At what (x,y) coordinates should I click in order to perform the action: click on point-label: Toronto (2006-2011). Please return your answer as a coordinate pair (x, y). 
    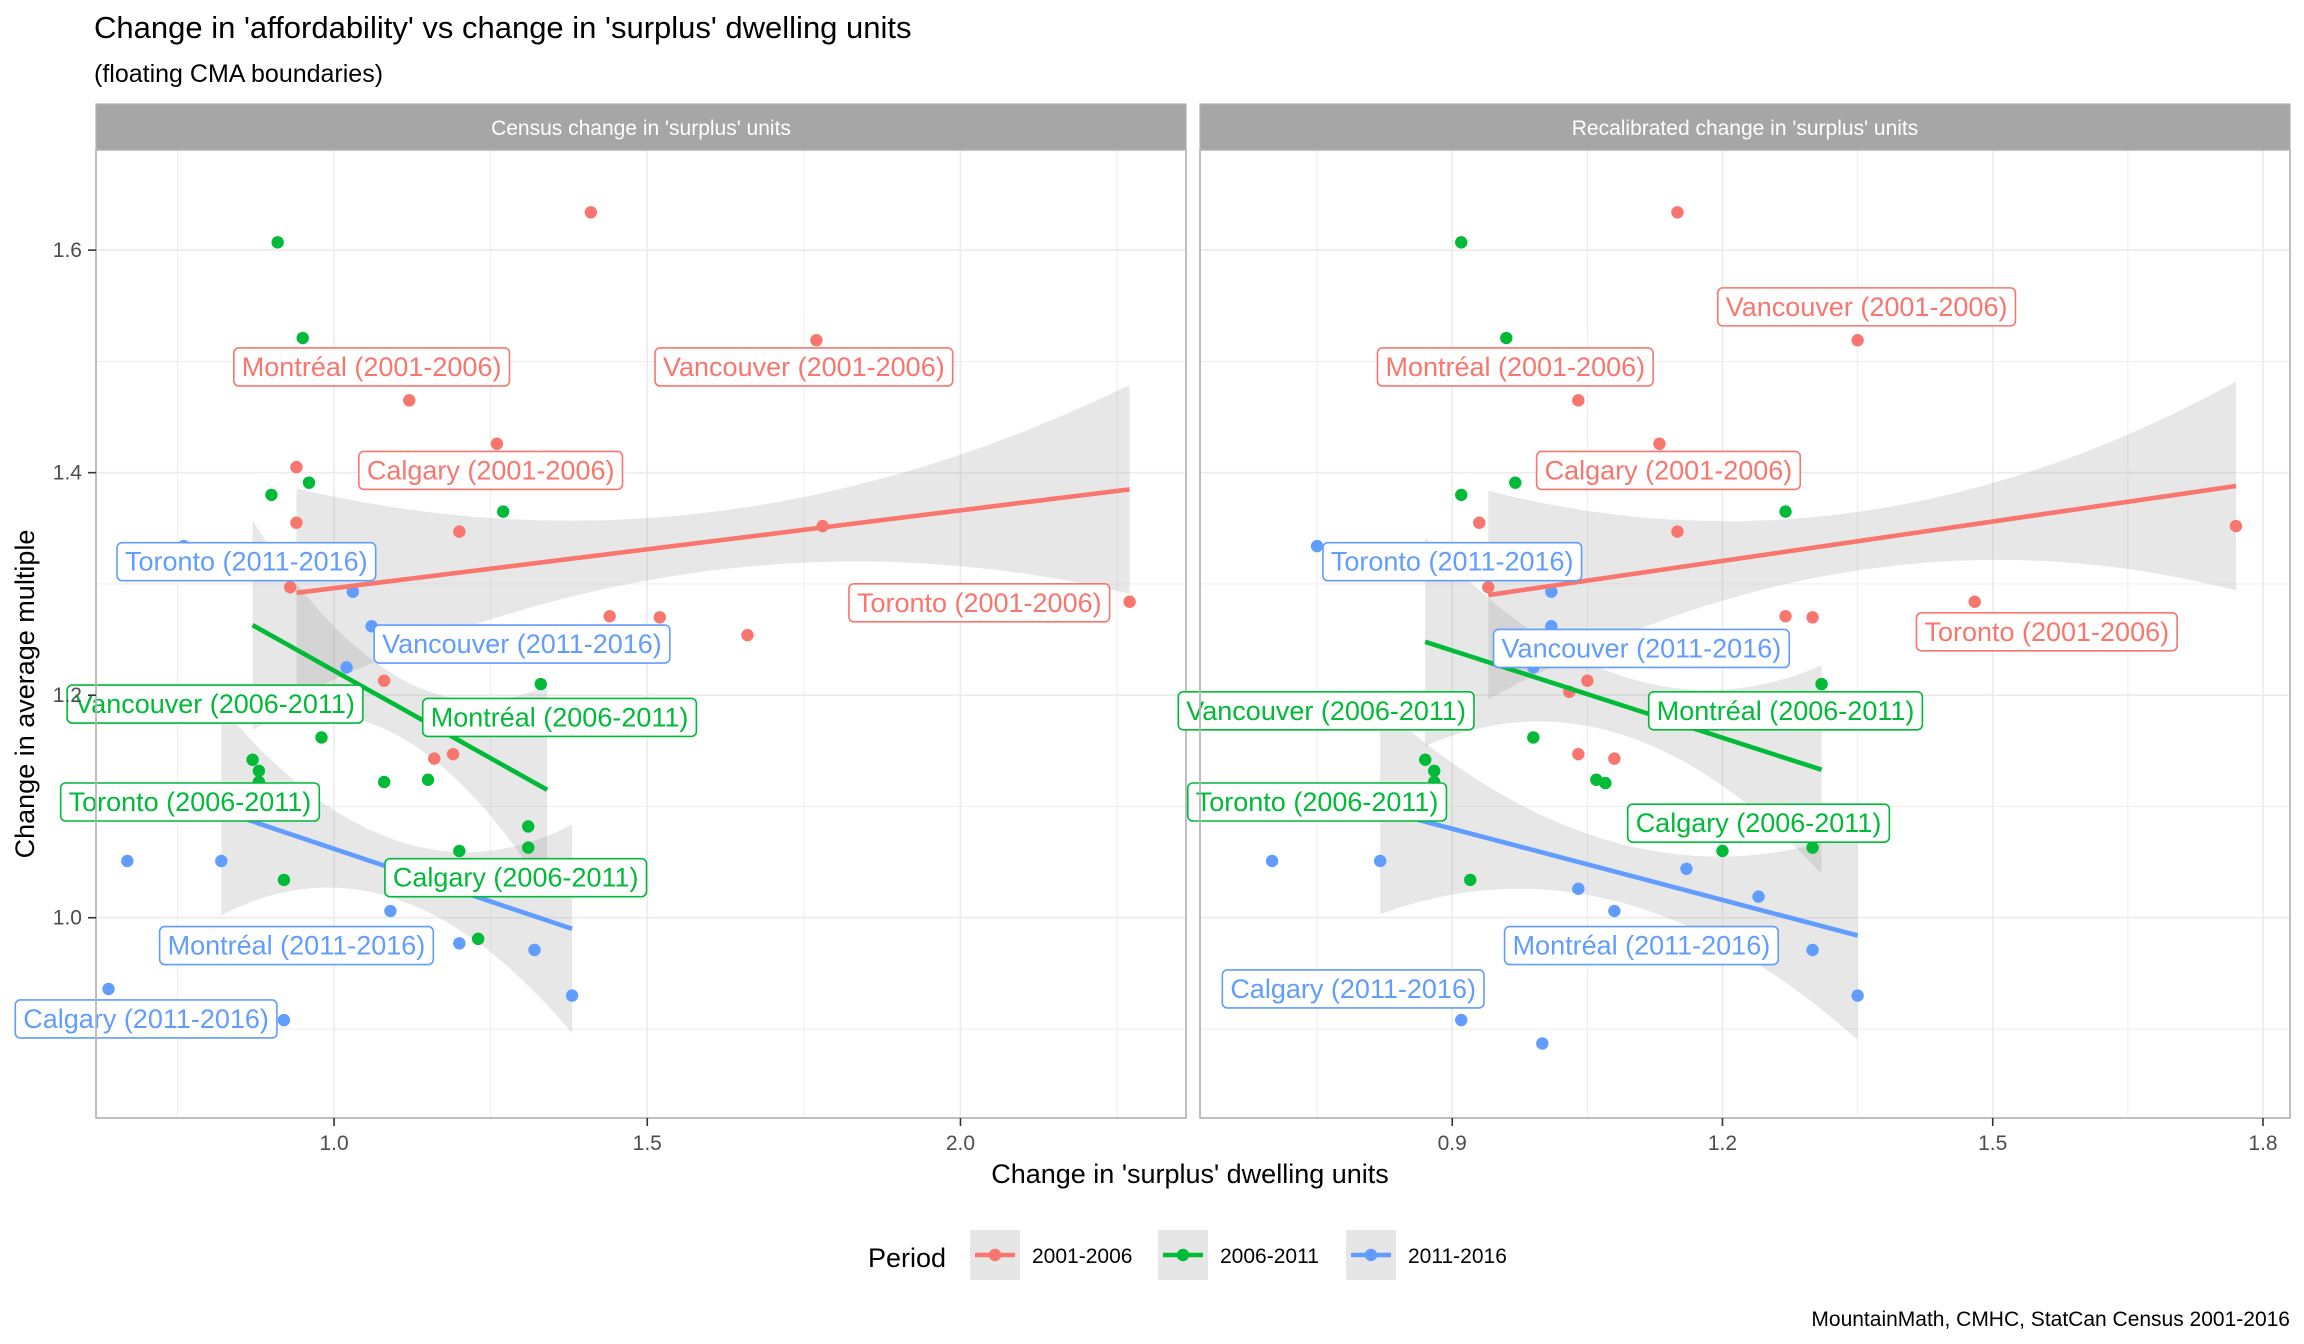
    Looking at the image, I should click on (190, 802).